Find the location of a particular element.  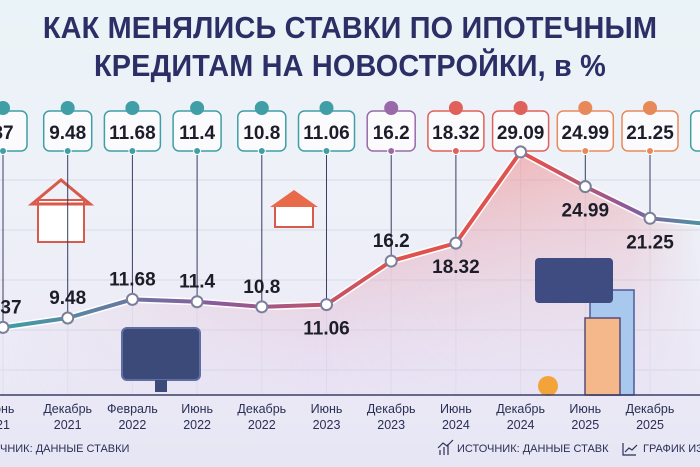

coin-icon is located at coordinates (548, 386).